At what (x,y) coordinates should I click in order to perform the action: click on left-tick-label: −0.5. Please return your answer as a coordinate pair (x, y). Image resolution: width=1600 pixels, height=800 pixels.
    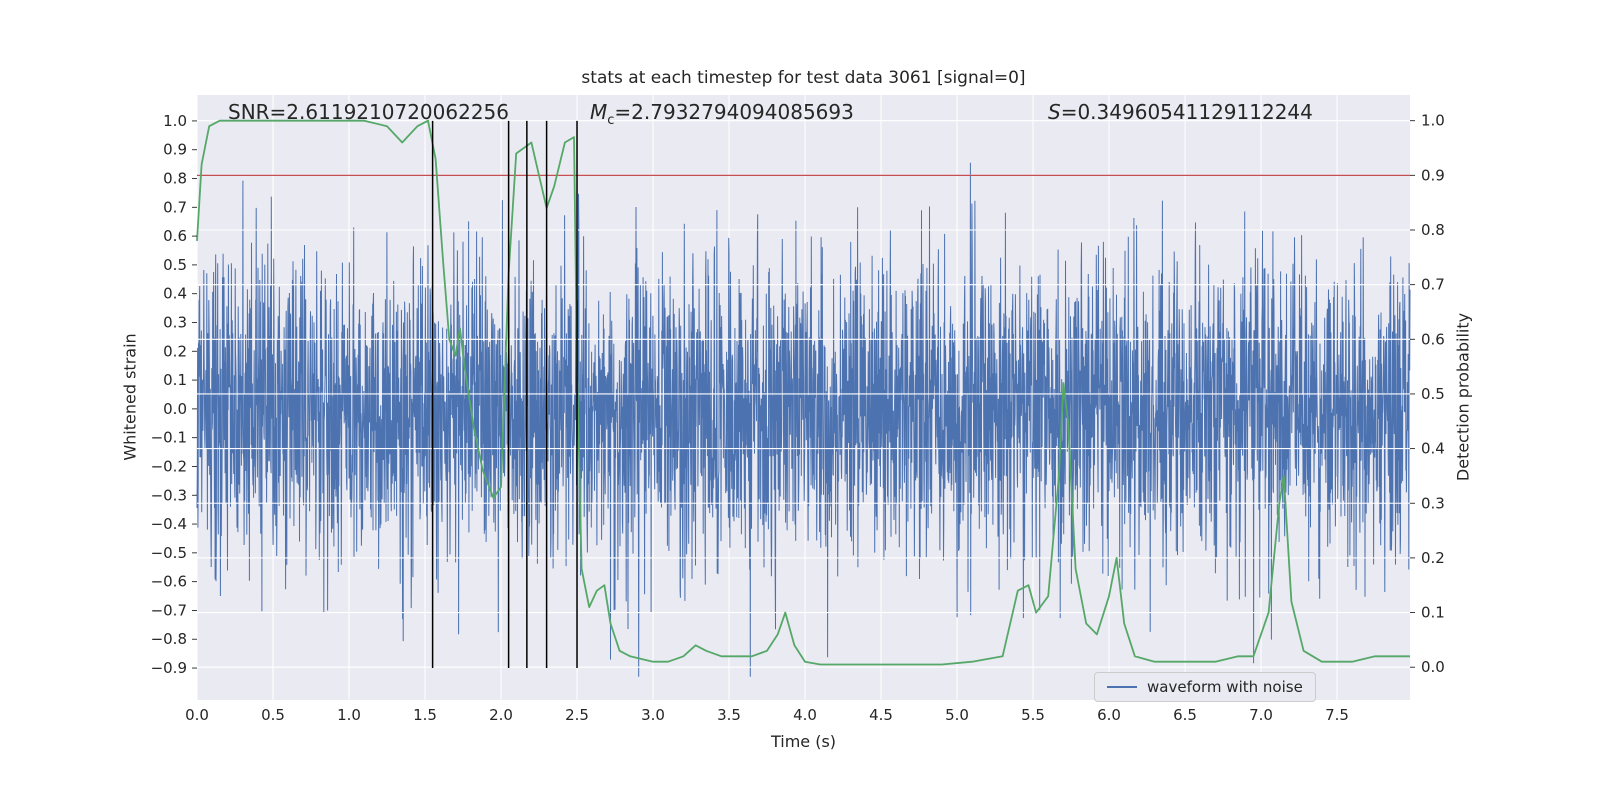
    Looking at the image, I should click on (169, 553).